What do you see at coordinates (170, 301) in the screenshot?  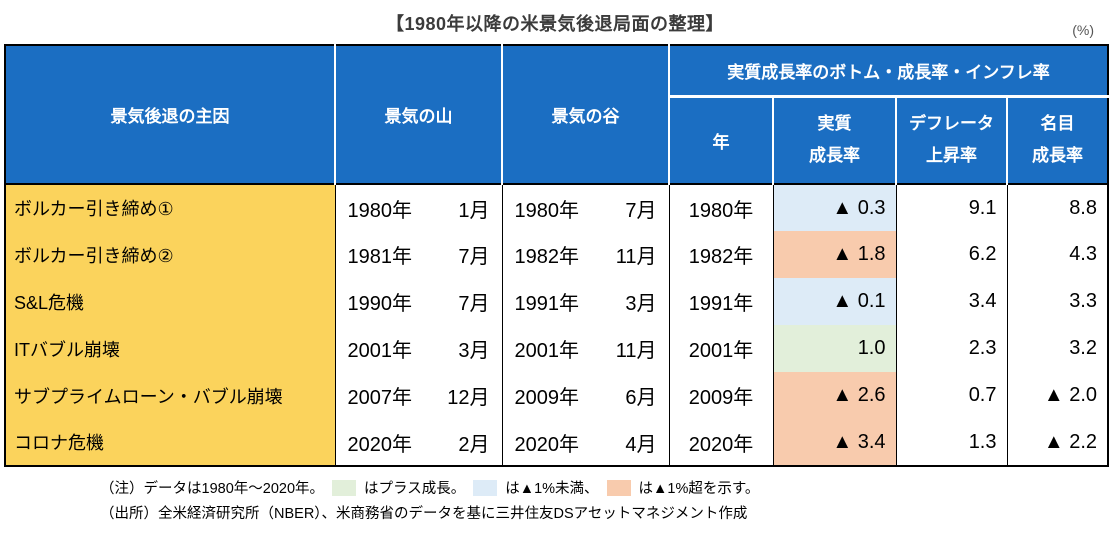 I see `cause-cell: S&L危機` at bounding box center [170, 301].